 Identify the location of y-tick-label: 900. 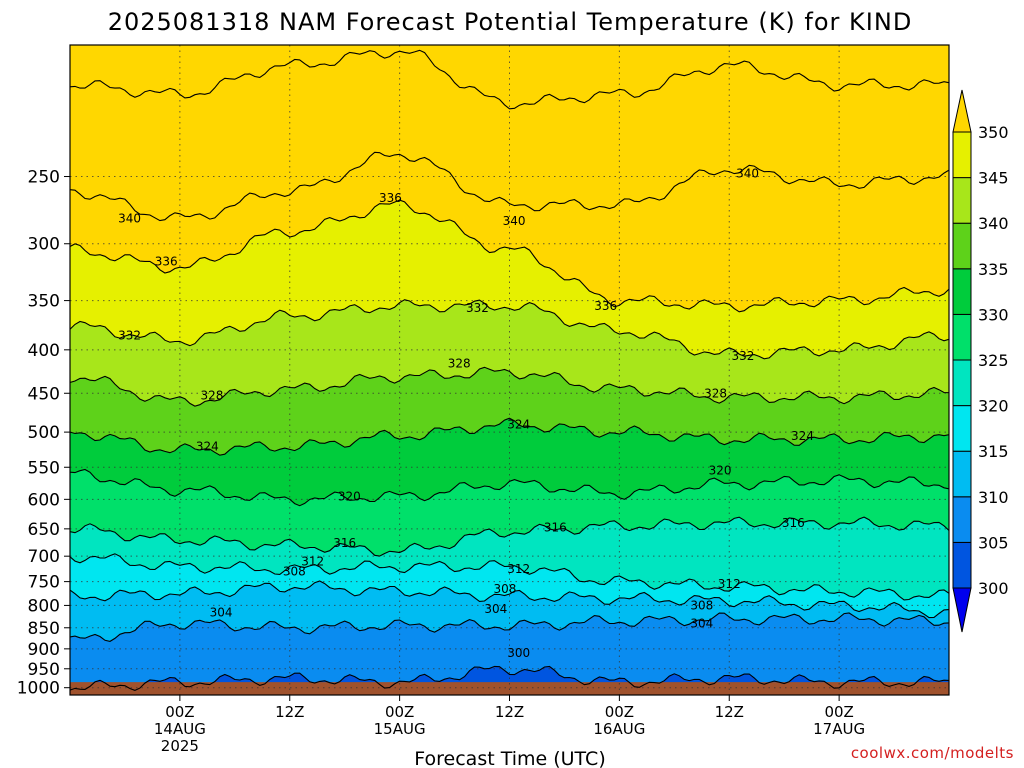
(44, 650).